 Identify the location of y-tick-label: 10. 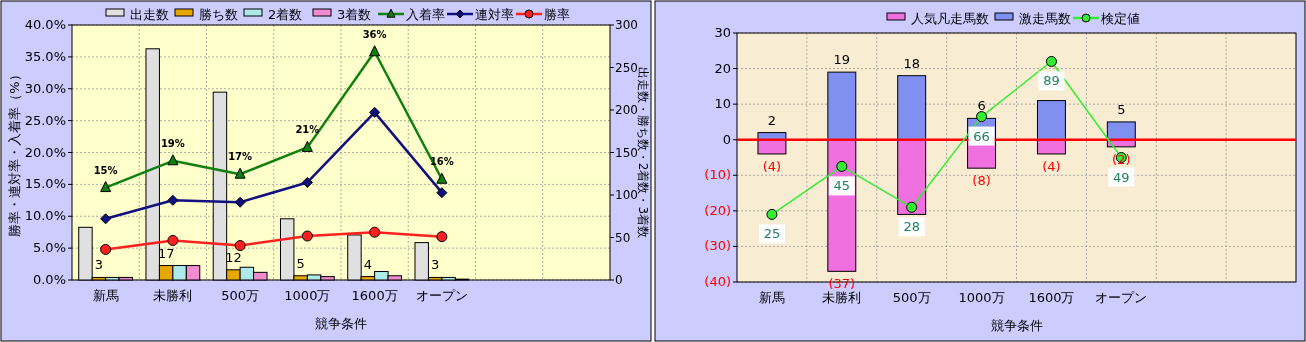
(722, 104).